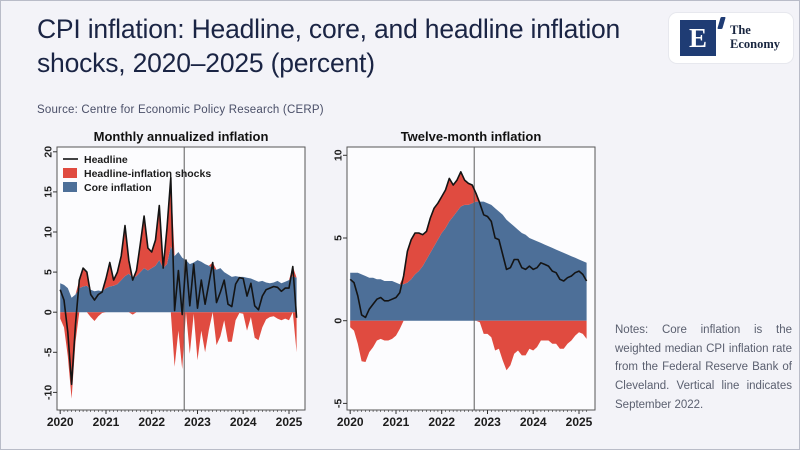 The image size is (800, 450). I want to click on logo-wordmark: The Economy, so click(755, 37).